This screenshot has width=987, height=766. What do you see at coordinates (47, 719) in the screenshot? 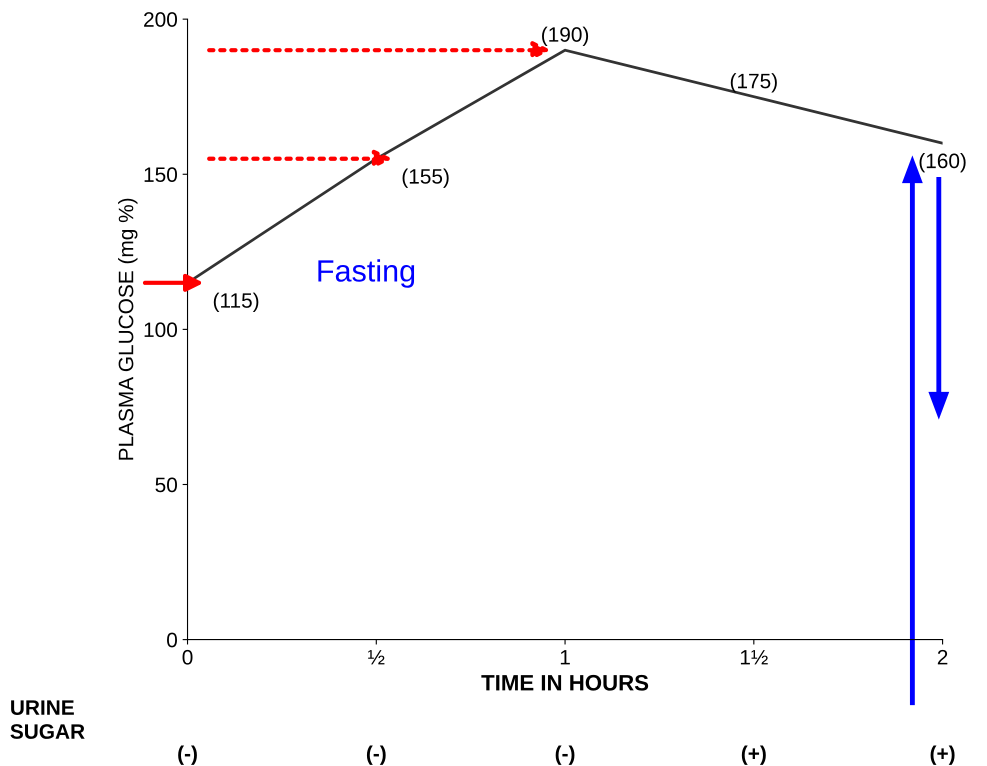
I see `text: URINE SUGAR` at bounding box center [47, 719].